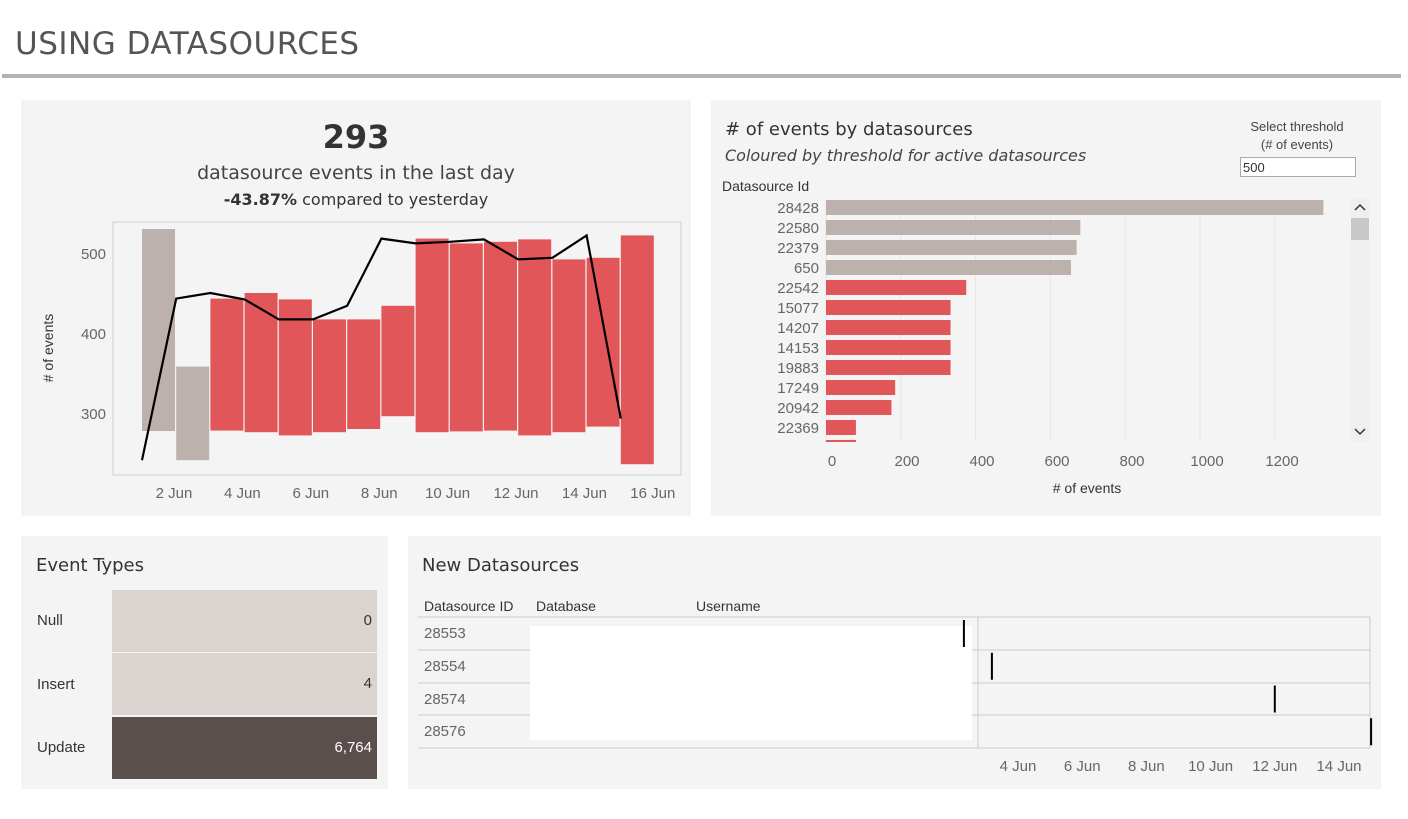  Describe the element at coordinates (798, 348) in the screenshot. I see `datasource-id-label: 14153` at that location.